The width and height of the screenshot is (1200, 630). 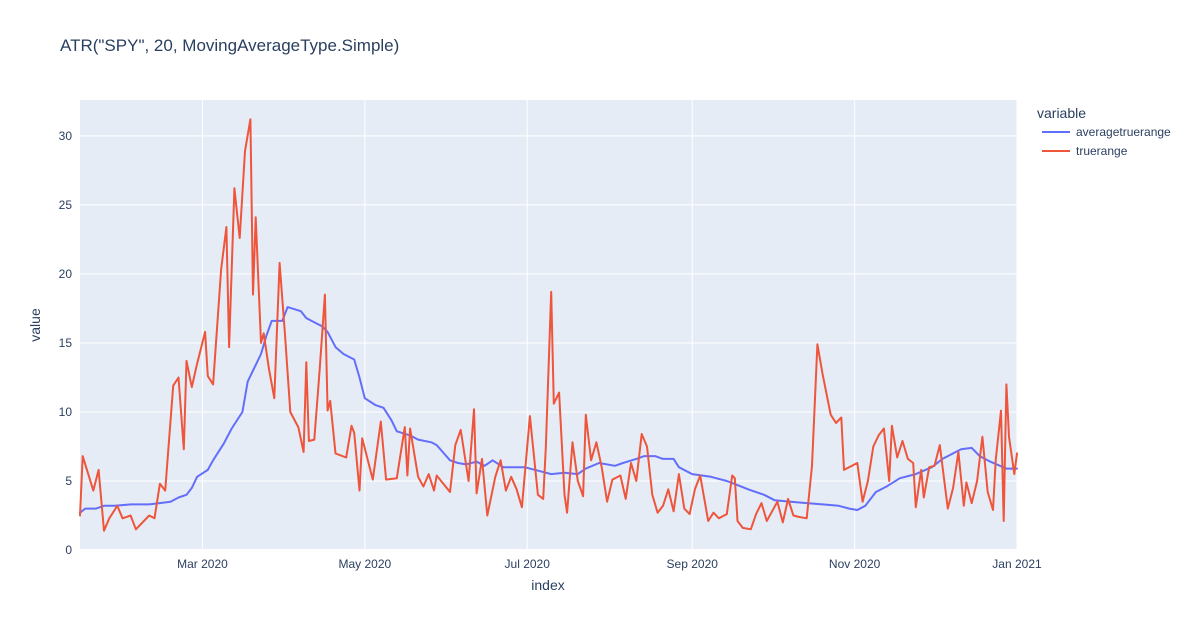 What do you see at coordinates (364, 564) in the screenshot?
I see `x-tick-label: May 2020` at bounding box center [364, 564].